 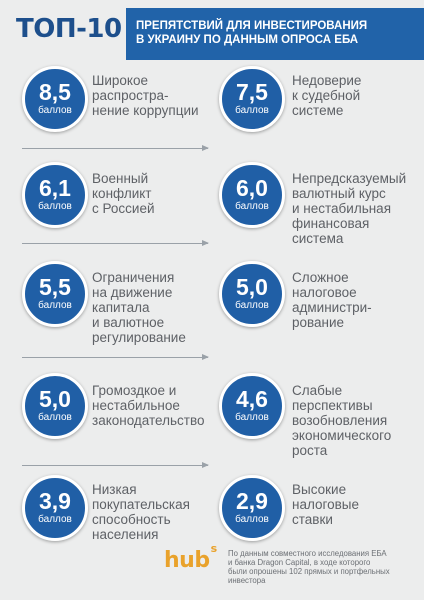 What do you see at coordinates (139, 337) in the screenshot?
I see `text-line: регулирование` at bounding box center [139, 337].